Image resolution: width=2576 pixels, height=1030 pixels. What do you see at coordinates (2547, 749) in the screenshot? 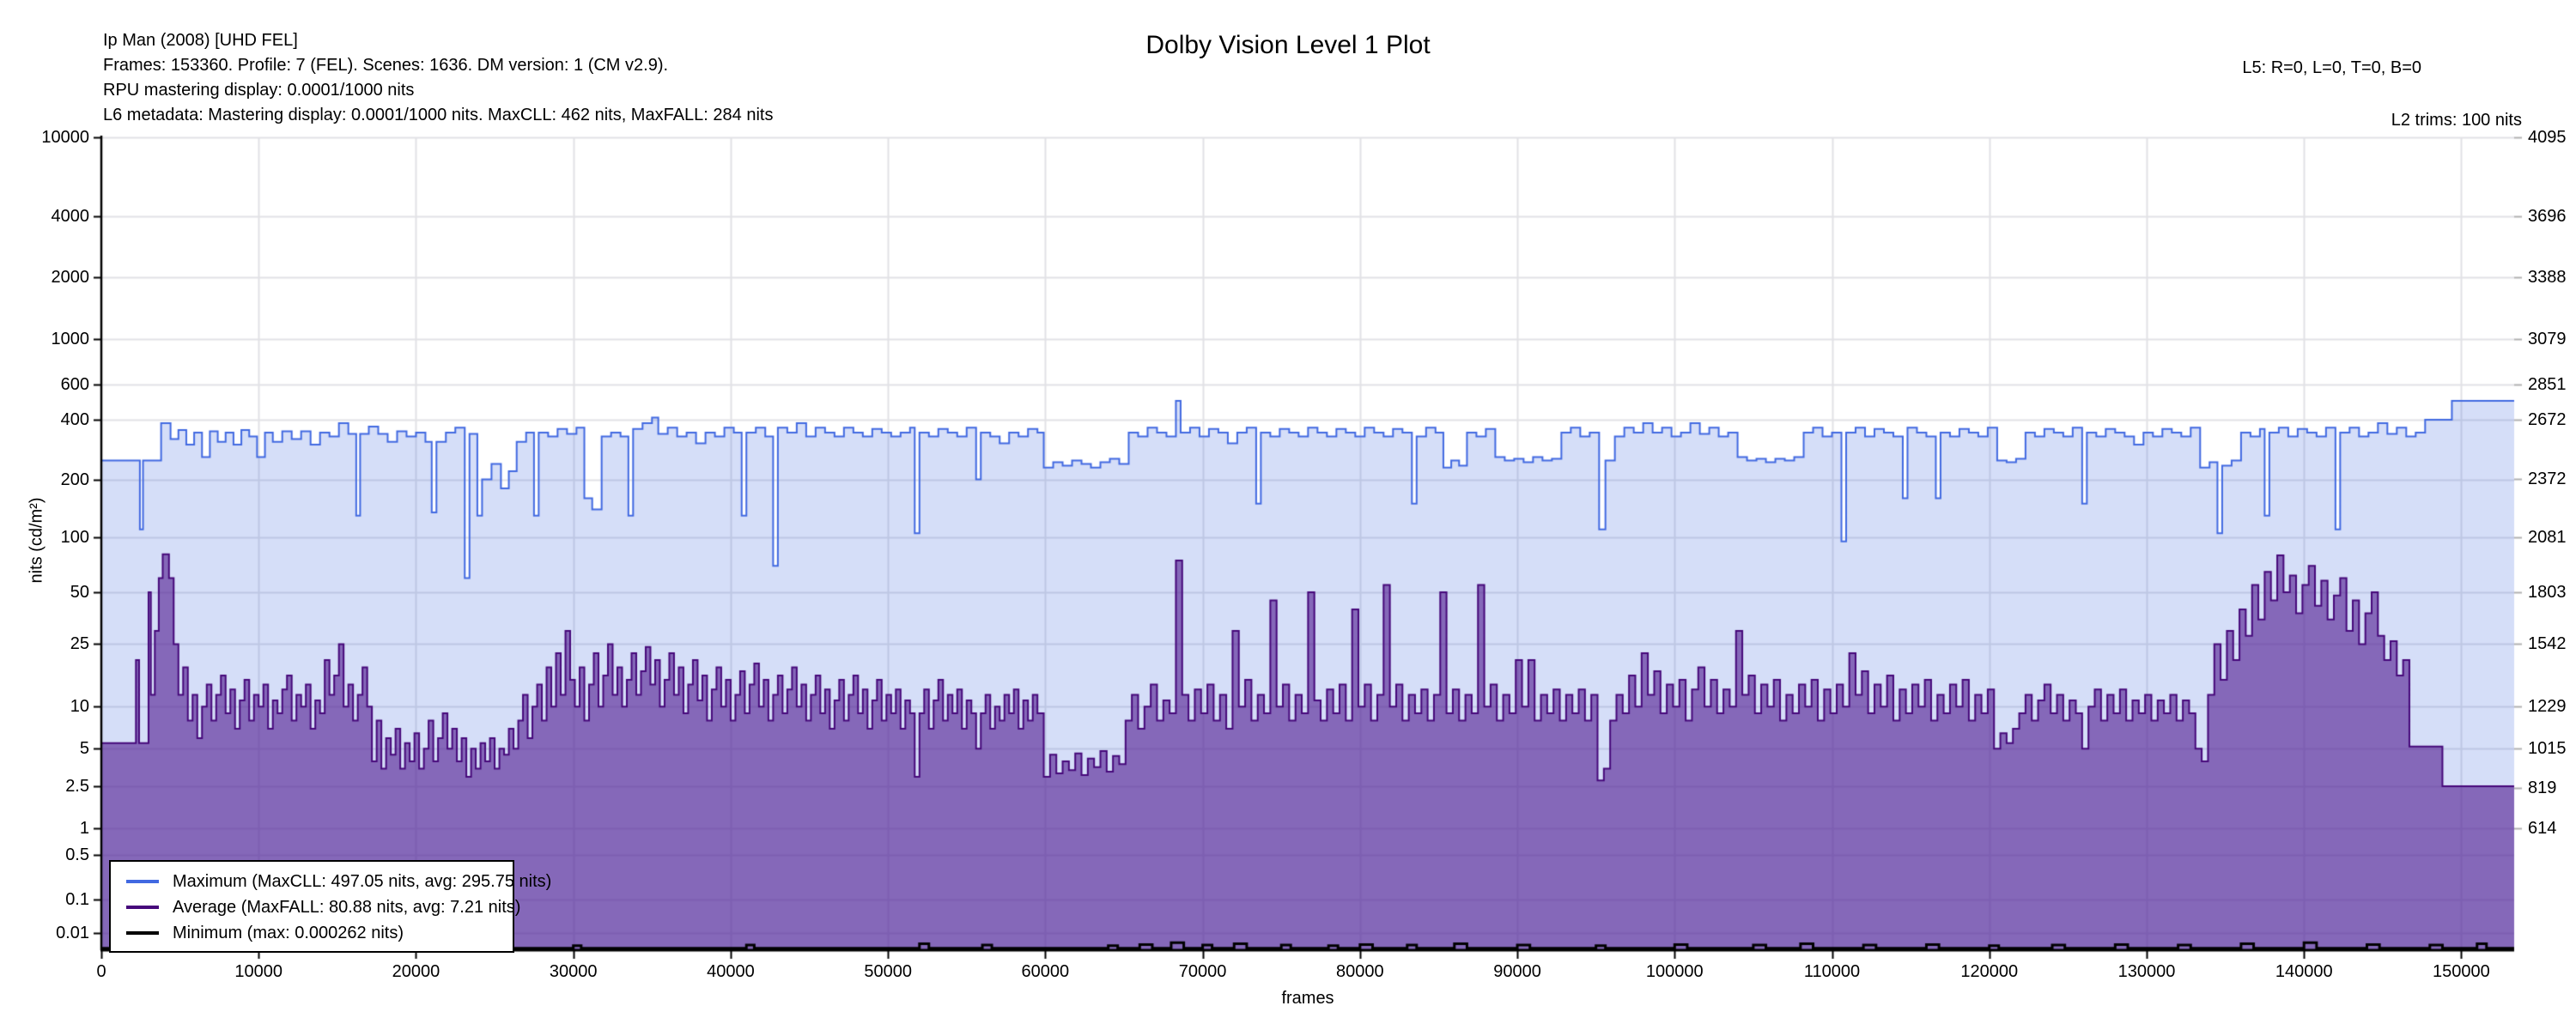
I see `y-tick-label-right-pq: 1015` at bounding box center [2547, 749].